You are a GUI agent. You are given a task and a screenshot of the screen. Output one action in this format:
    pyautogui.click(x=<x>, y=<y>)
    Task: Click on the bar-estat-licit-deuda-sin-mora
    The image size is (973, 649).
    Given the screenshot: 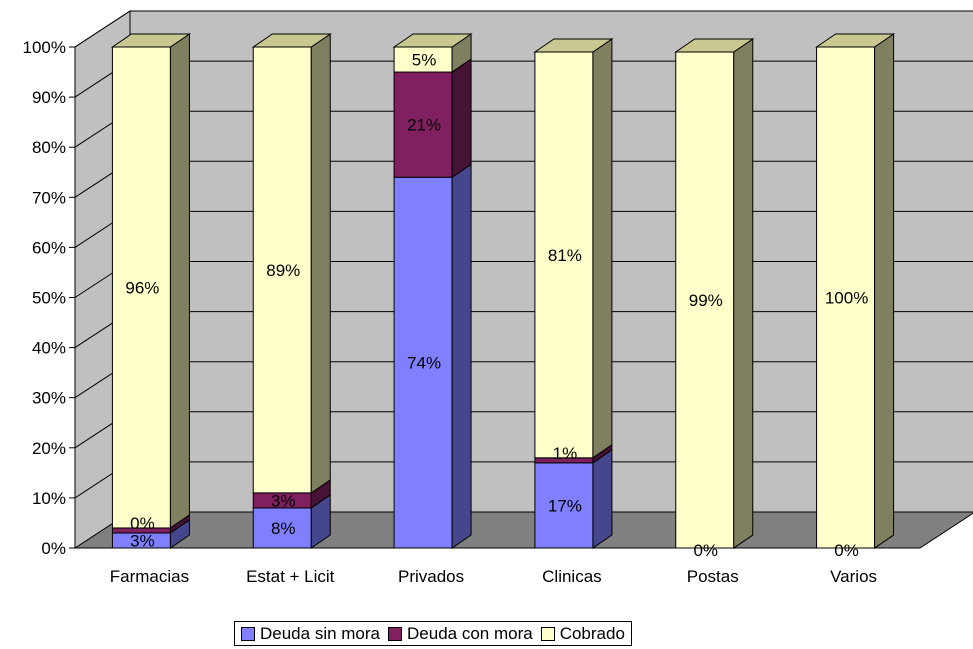 What is the action you would take?
    pyautogui.click(x=291, y=521)
    